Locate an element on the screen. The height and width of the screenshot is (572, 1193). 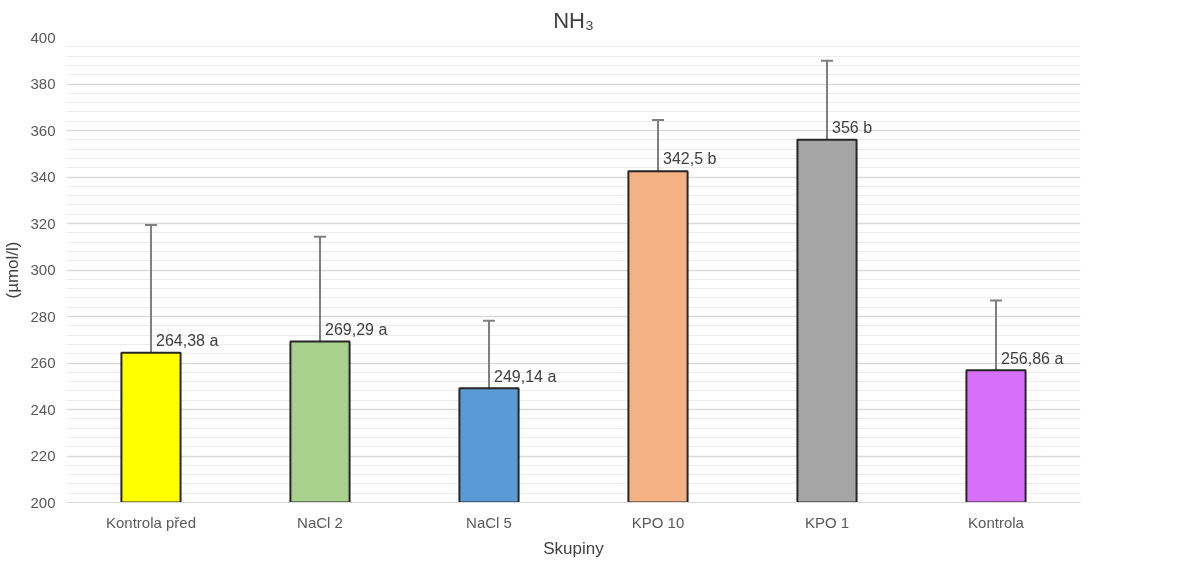
y-tick-label: 340 is located at coordinates (43, 176).